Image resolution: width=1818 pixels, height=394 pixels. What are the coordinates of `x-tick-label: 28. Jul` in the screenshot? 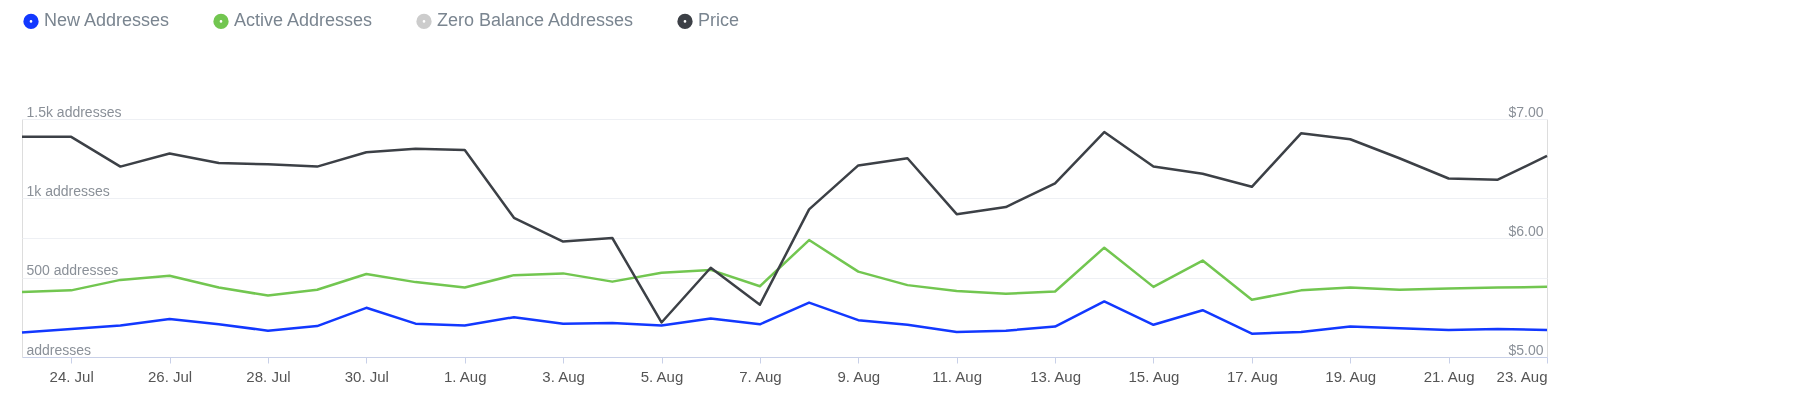 It's located at (268, 376).